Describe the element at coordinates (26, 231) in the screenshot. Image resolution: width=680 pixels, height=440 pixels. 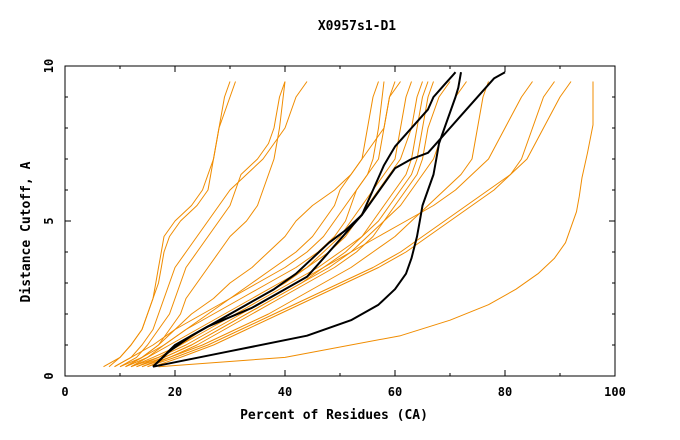
I see `y-axis-label: Distance Cutoff, A` at that location.